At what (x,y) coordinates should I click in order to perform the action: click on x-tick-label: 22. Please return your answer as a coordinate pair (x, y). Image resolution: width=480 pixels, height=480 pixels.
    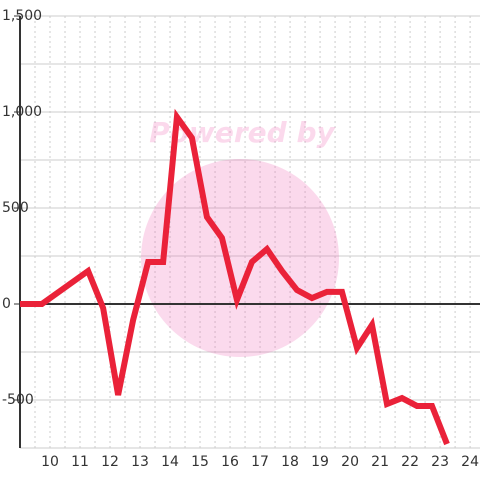
    Looking at the image, I should click on (410, 462).